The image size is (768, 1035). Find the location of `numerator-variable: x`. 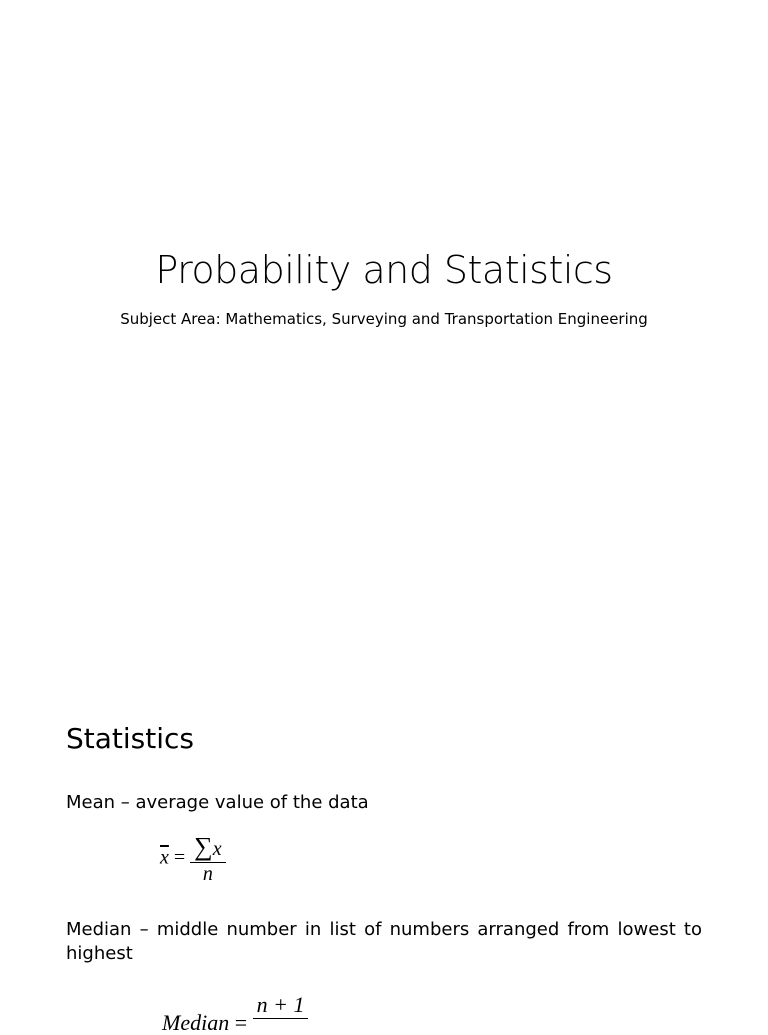

numerator-variable: x is located at coordinates (217, 849).